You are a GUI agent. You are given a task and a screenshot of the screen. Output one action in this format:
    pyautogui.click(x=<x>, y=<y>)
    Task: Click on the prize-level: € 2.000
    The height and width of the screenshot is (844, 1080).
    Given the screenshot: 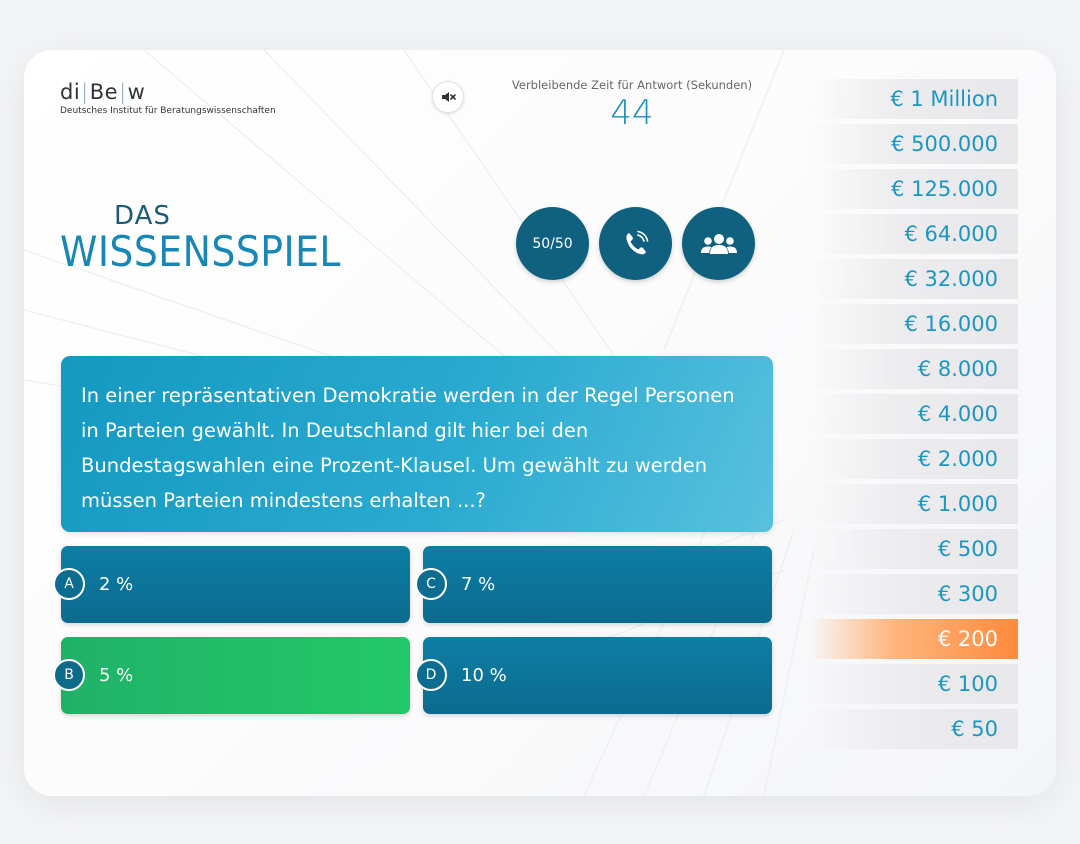 What is the action you would take?
    pyautogui.click(x=914, y=459)
    